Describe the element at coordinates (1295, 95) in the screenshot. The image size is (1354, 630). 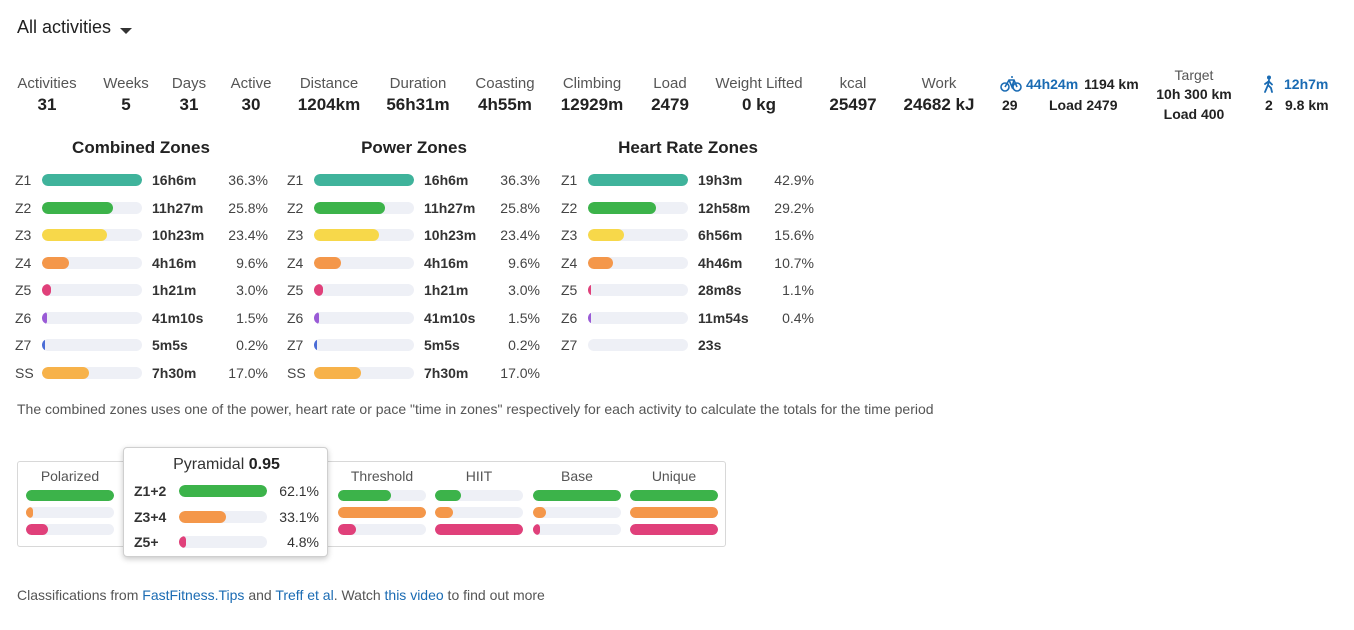
I see `walk-summary: 12h7m 2 9.8 km` at that location.